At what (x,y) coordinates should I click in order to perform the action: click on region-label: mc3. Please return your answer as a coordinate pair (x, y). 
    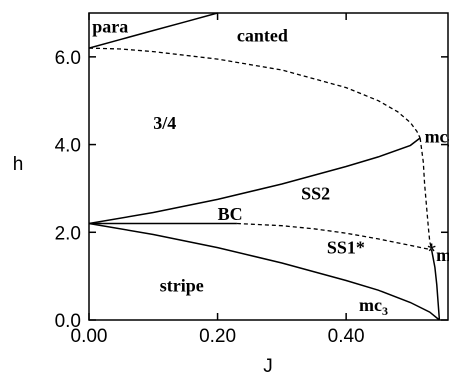
    Looking at the image, I should click on (373, 306).